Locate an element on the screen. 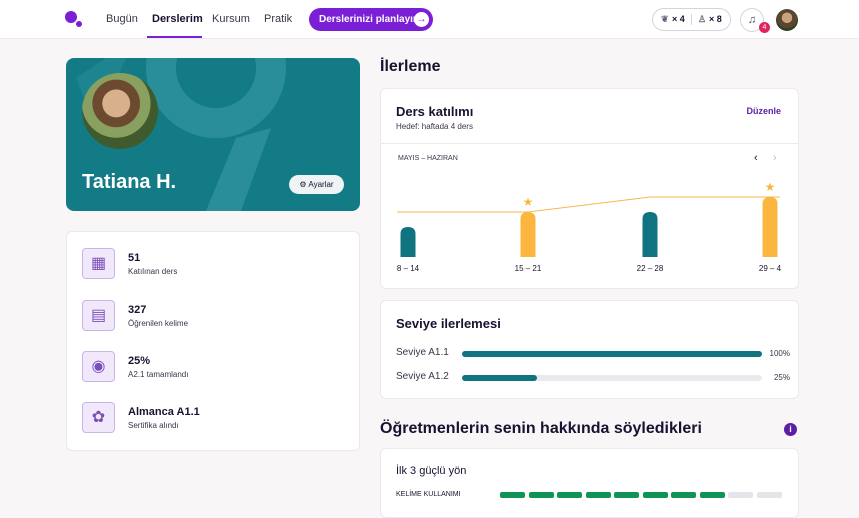  x-tick-label: 15 – 21 is located at coordinates (528, 268).